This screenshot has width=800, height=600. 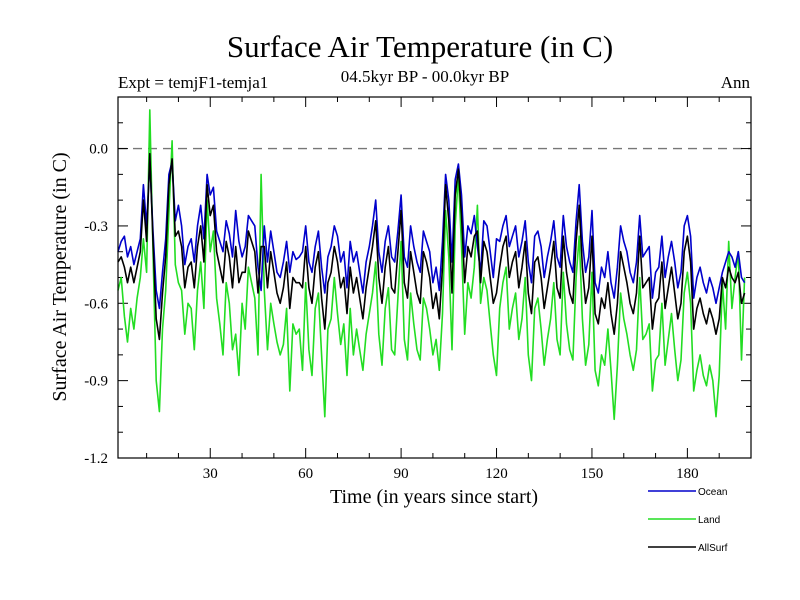 I want to click on x-tick-label: 150, so click(x=592, y=474).